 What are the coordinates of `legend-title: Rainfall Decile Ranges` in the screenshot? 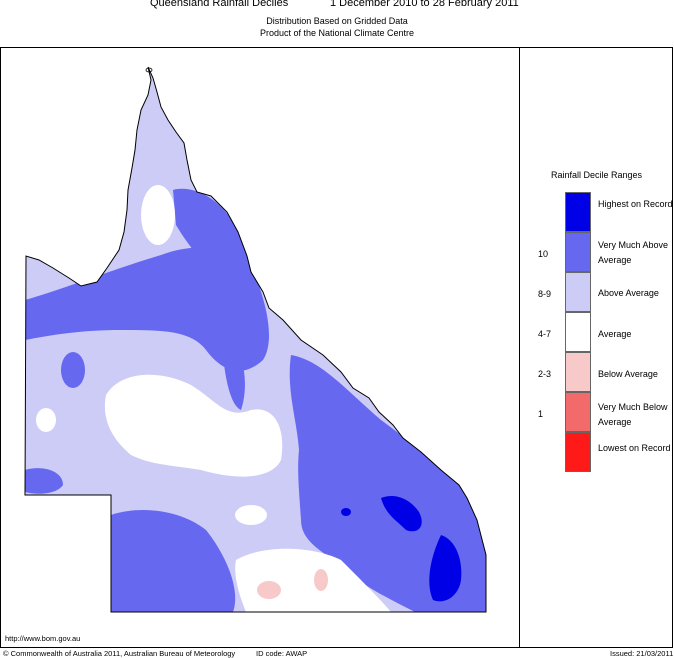 It's located at (596, 175).